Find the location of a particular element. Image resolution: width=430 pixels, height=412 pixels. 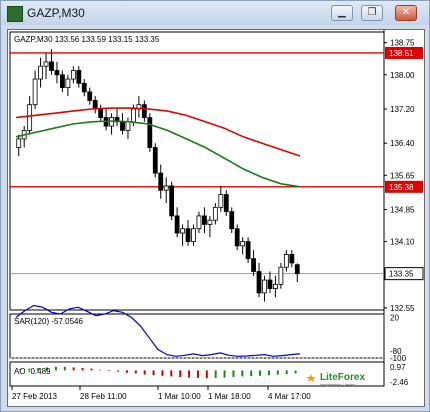

restore-button: ❐ is located at coordinates (372, 13).